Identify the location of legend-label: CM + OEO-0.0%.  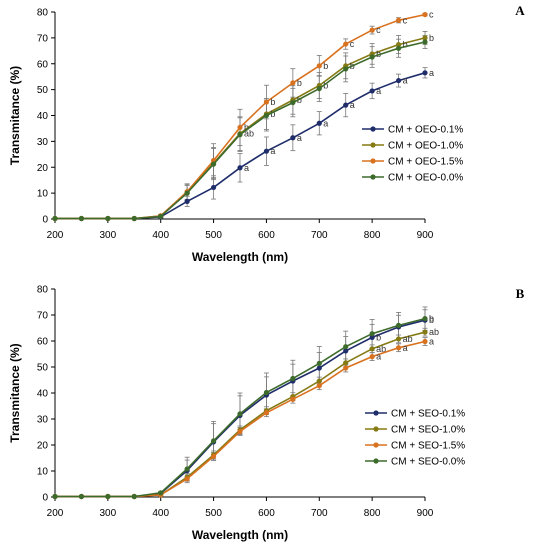
(425, 178).